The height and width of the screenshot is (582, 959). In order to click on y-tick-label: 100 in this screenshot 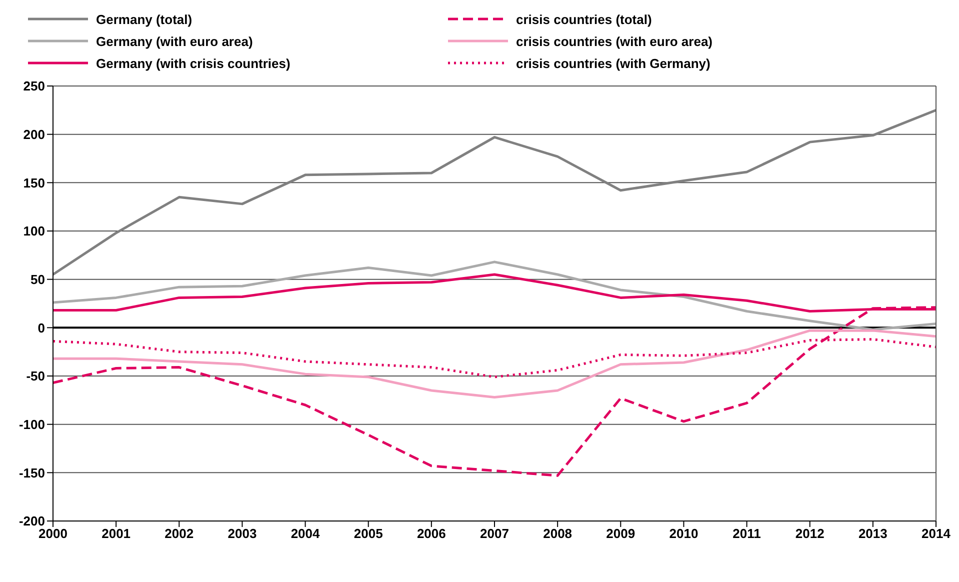, I will do `click(34, 231)`.